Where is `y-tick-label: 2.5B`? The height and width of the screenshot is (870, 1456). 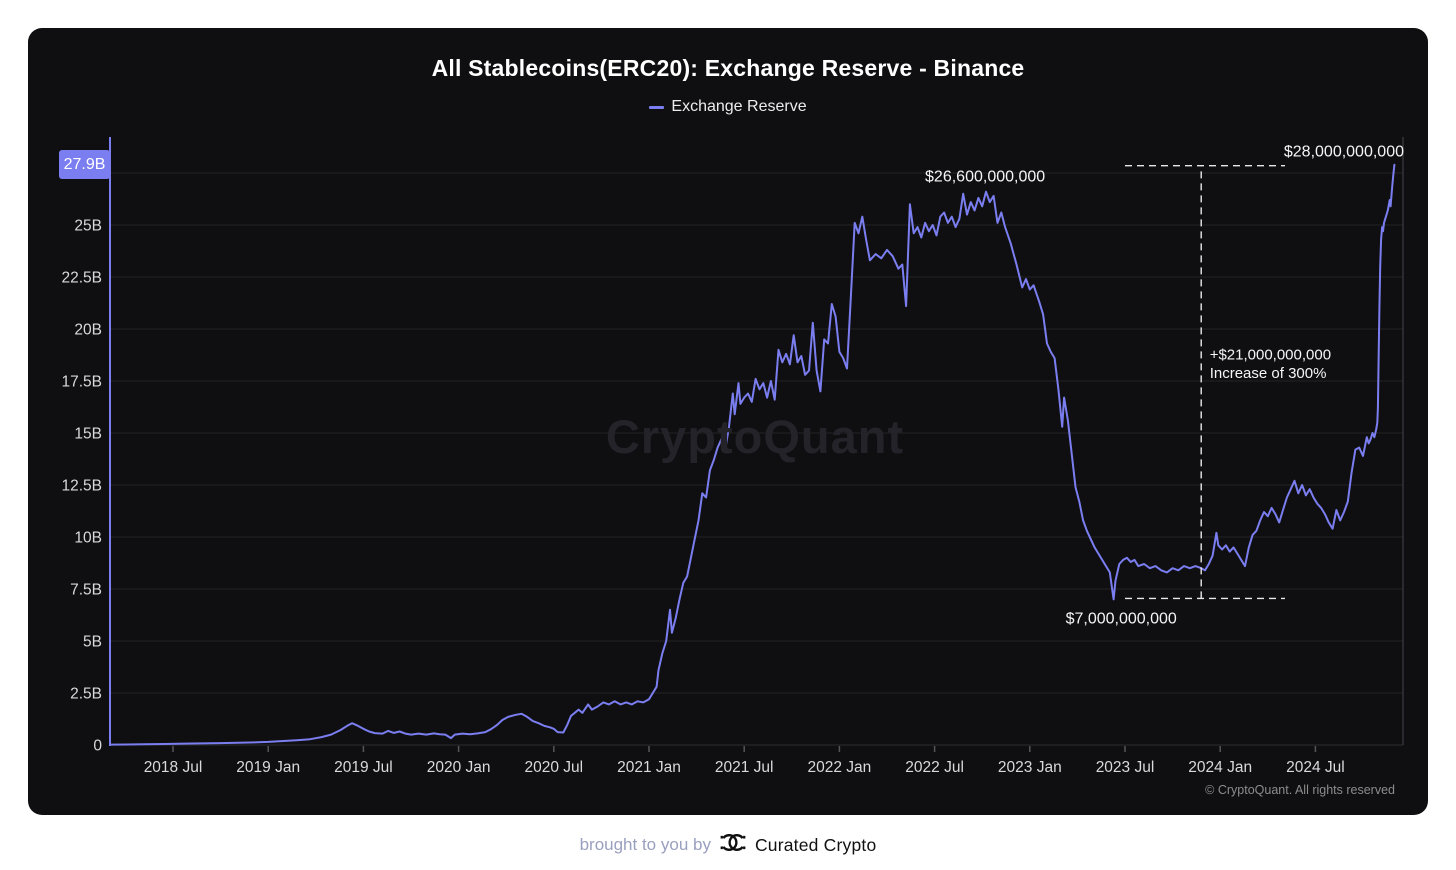 y-tick-label: 2.5B is located at coordinates (86, 694).